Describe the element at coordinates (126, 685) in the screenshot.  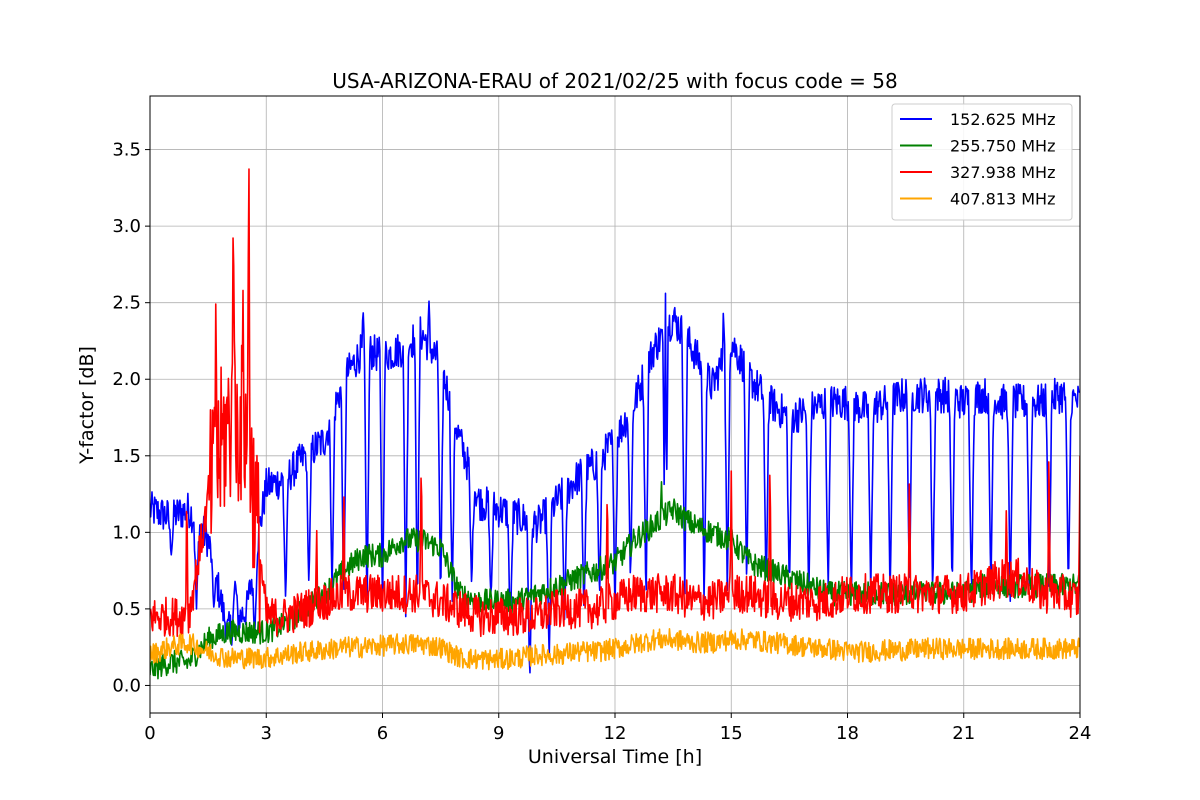
I see `y-tick-label: 0.0` at that location.